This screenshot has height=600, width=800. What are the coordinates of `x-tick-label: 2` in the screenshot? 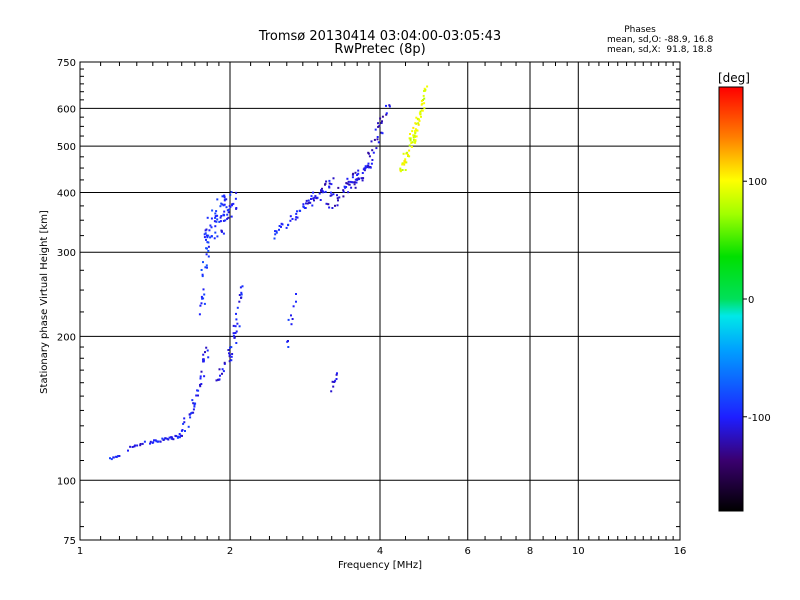 It's located at (230, 551).